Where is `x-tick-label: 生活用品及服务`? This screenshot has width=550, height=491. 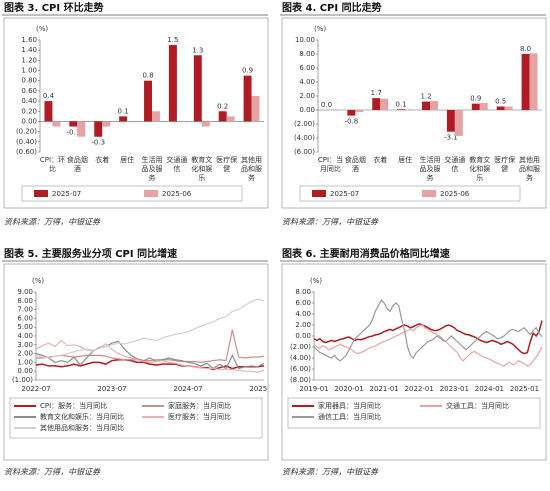
x-tick-label: 生活用品及服务 is located at coordinates (430, 168).